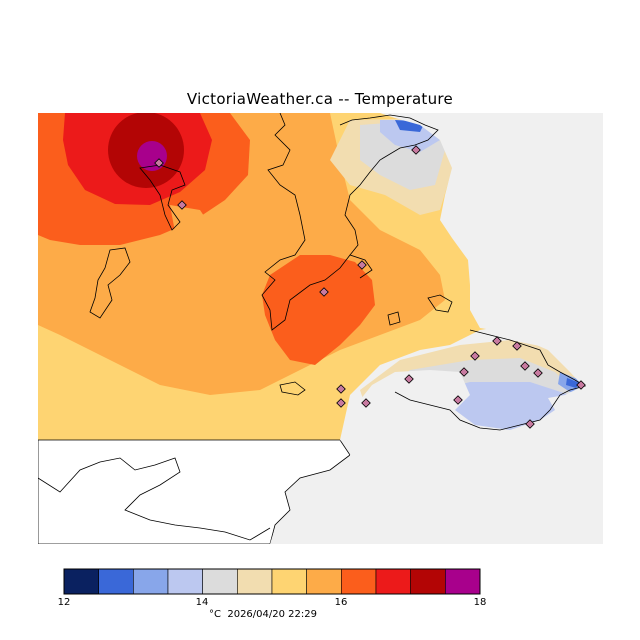 This screenshot has height=640, width=640. Describe the element at coordinates (573, 383) in the screenshot. I see `band-12.5-13` at that location.